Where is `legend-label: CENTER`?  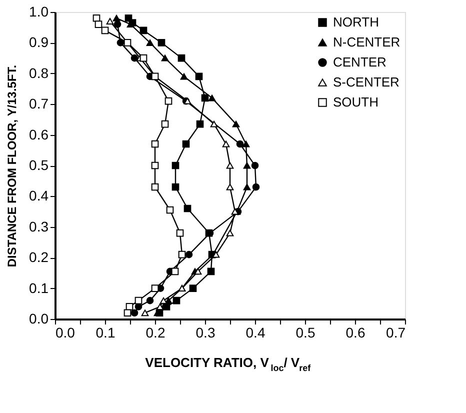
legend-label: CENTER is located at coordinates (359, 62).